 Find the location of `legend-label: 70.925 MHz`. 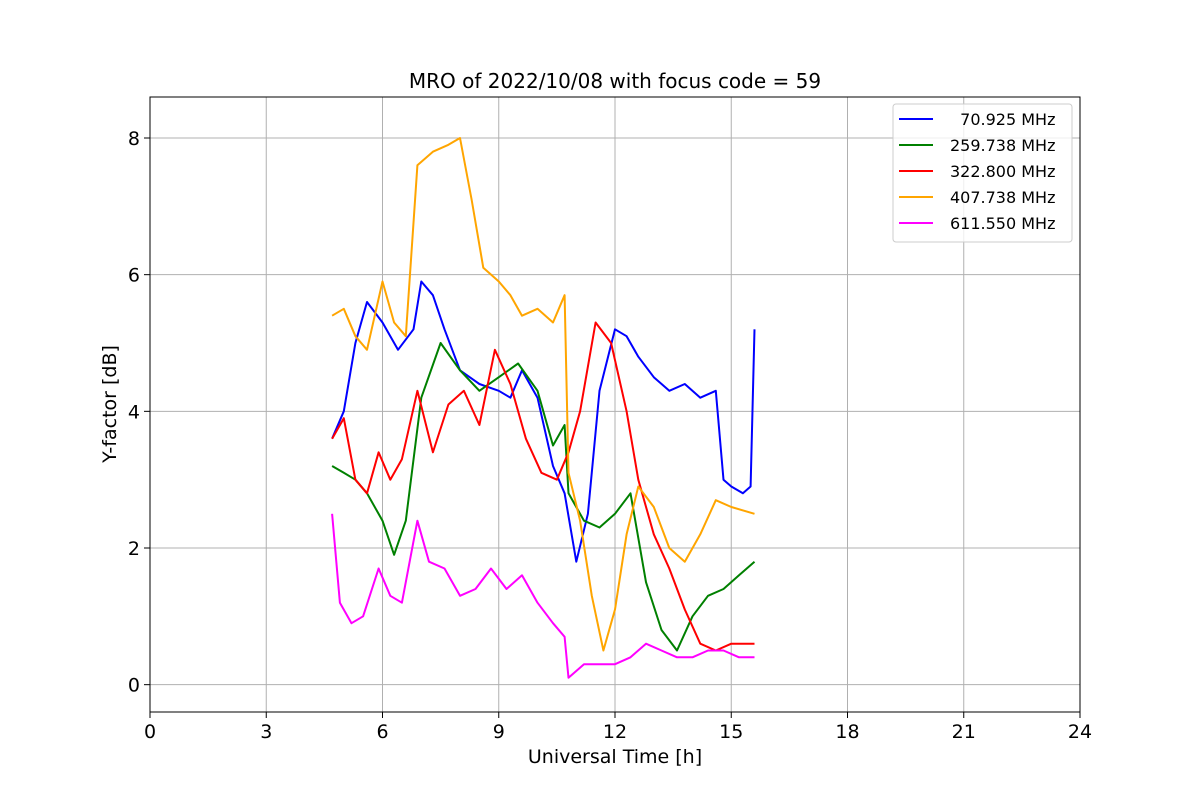

legend-label: 70.925 MHz is located at coordinates (1002, 119).